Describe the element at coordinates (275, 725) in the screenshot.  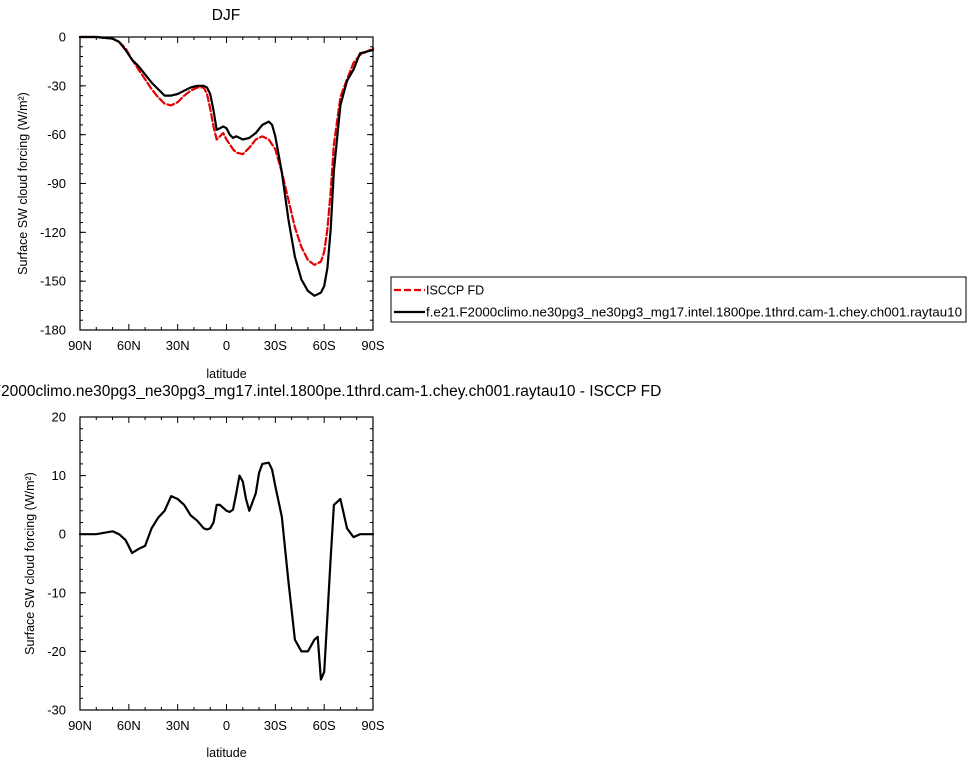
I see `bottom-x-tick-label: 30S` at that location.